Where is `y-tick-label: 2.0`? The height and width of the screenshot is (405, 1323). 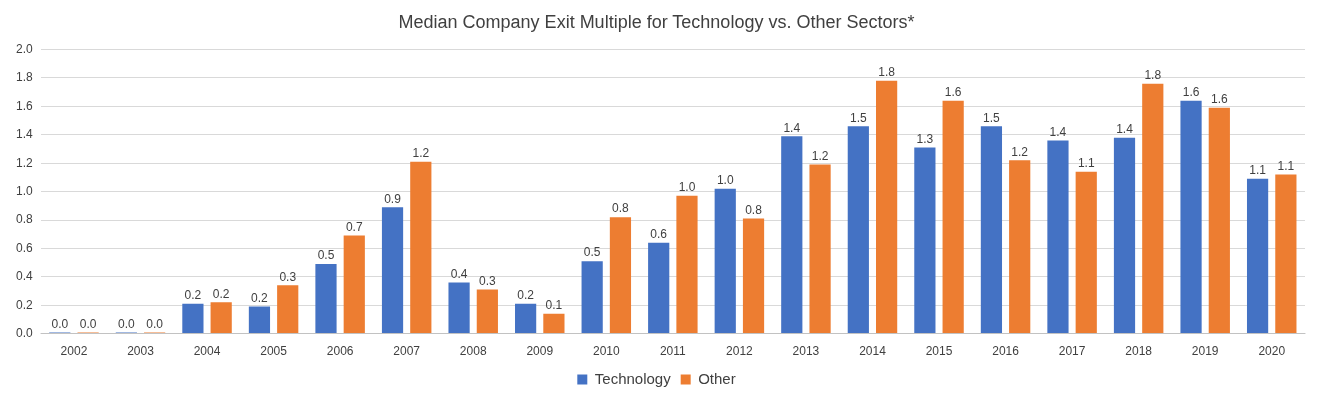
y-tick-label: 2.0 is located at coordinates (24, 48).